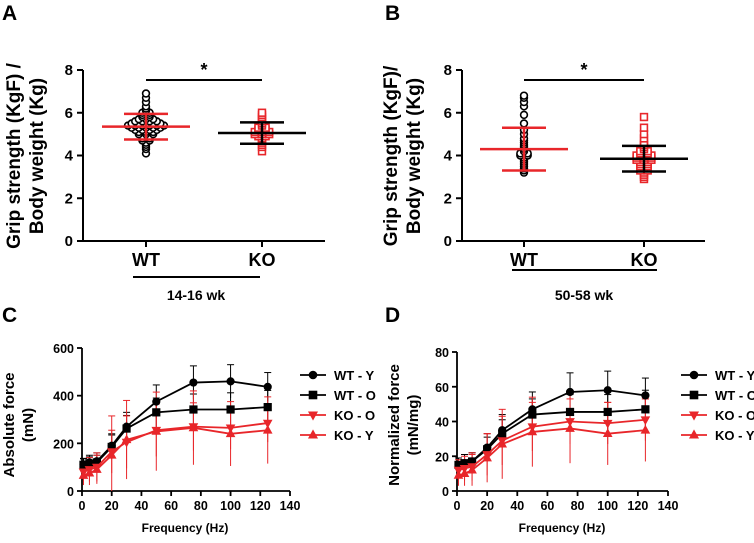 This screenshot has height=543, width=754. What do you see at coordinates (290, 506) in the screenshot?
I see `panel-c-xtick-label: 140` at bounding box center [290, 506].